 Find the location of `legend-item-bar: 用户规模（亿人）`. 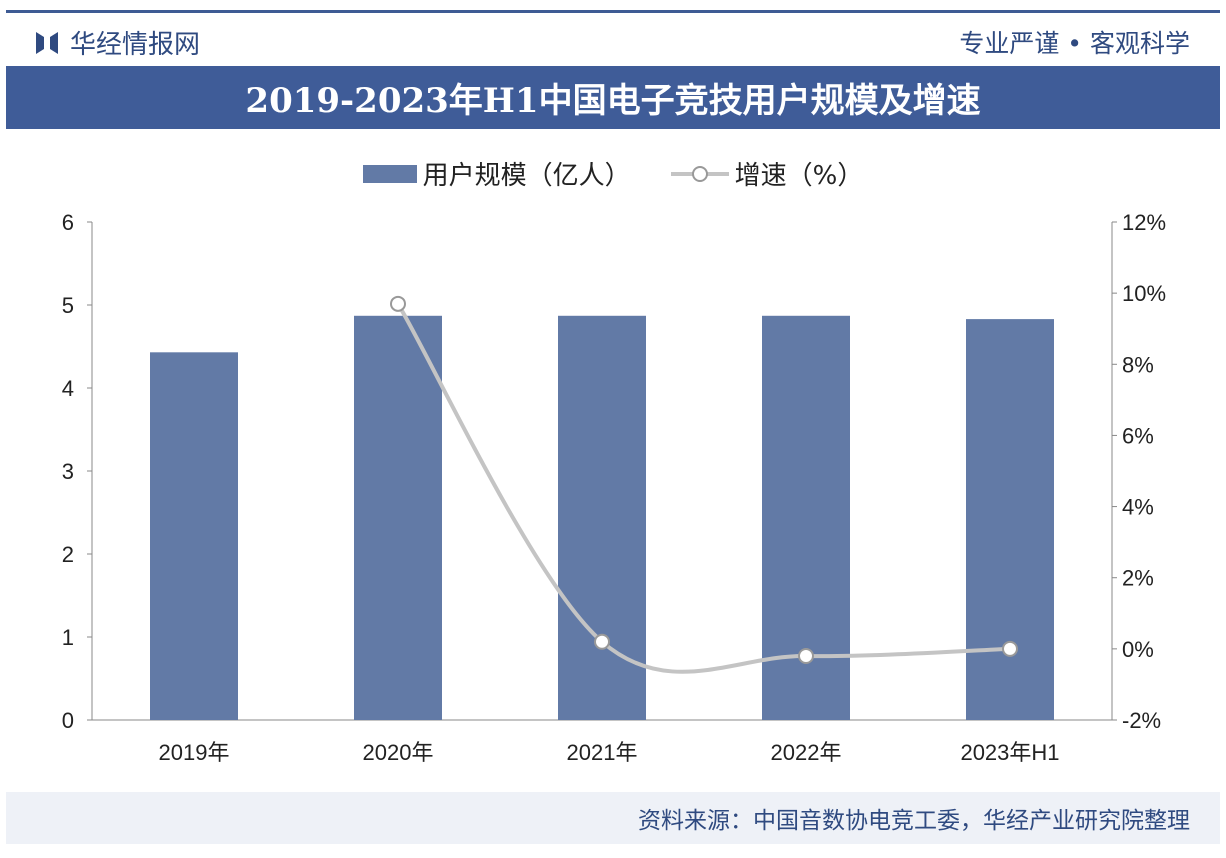

legend-item-bar: 用户规模（亿人） is located at coordinates (496, 173).